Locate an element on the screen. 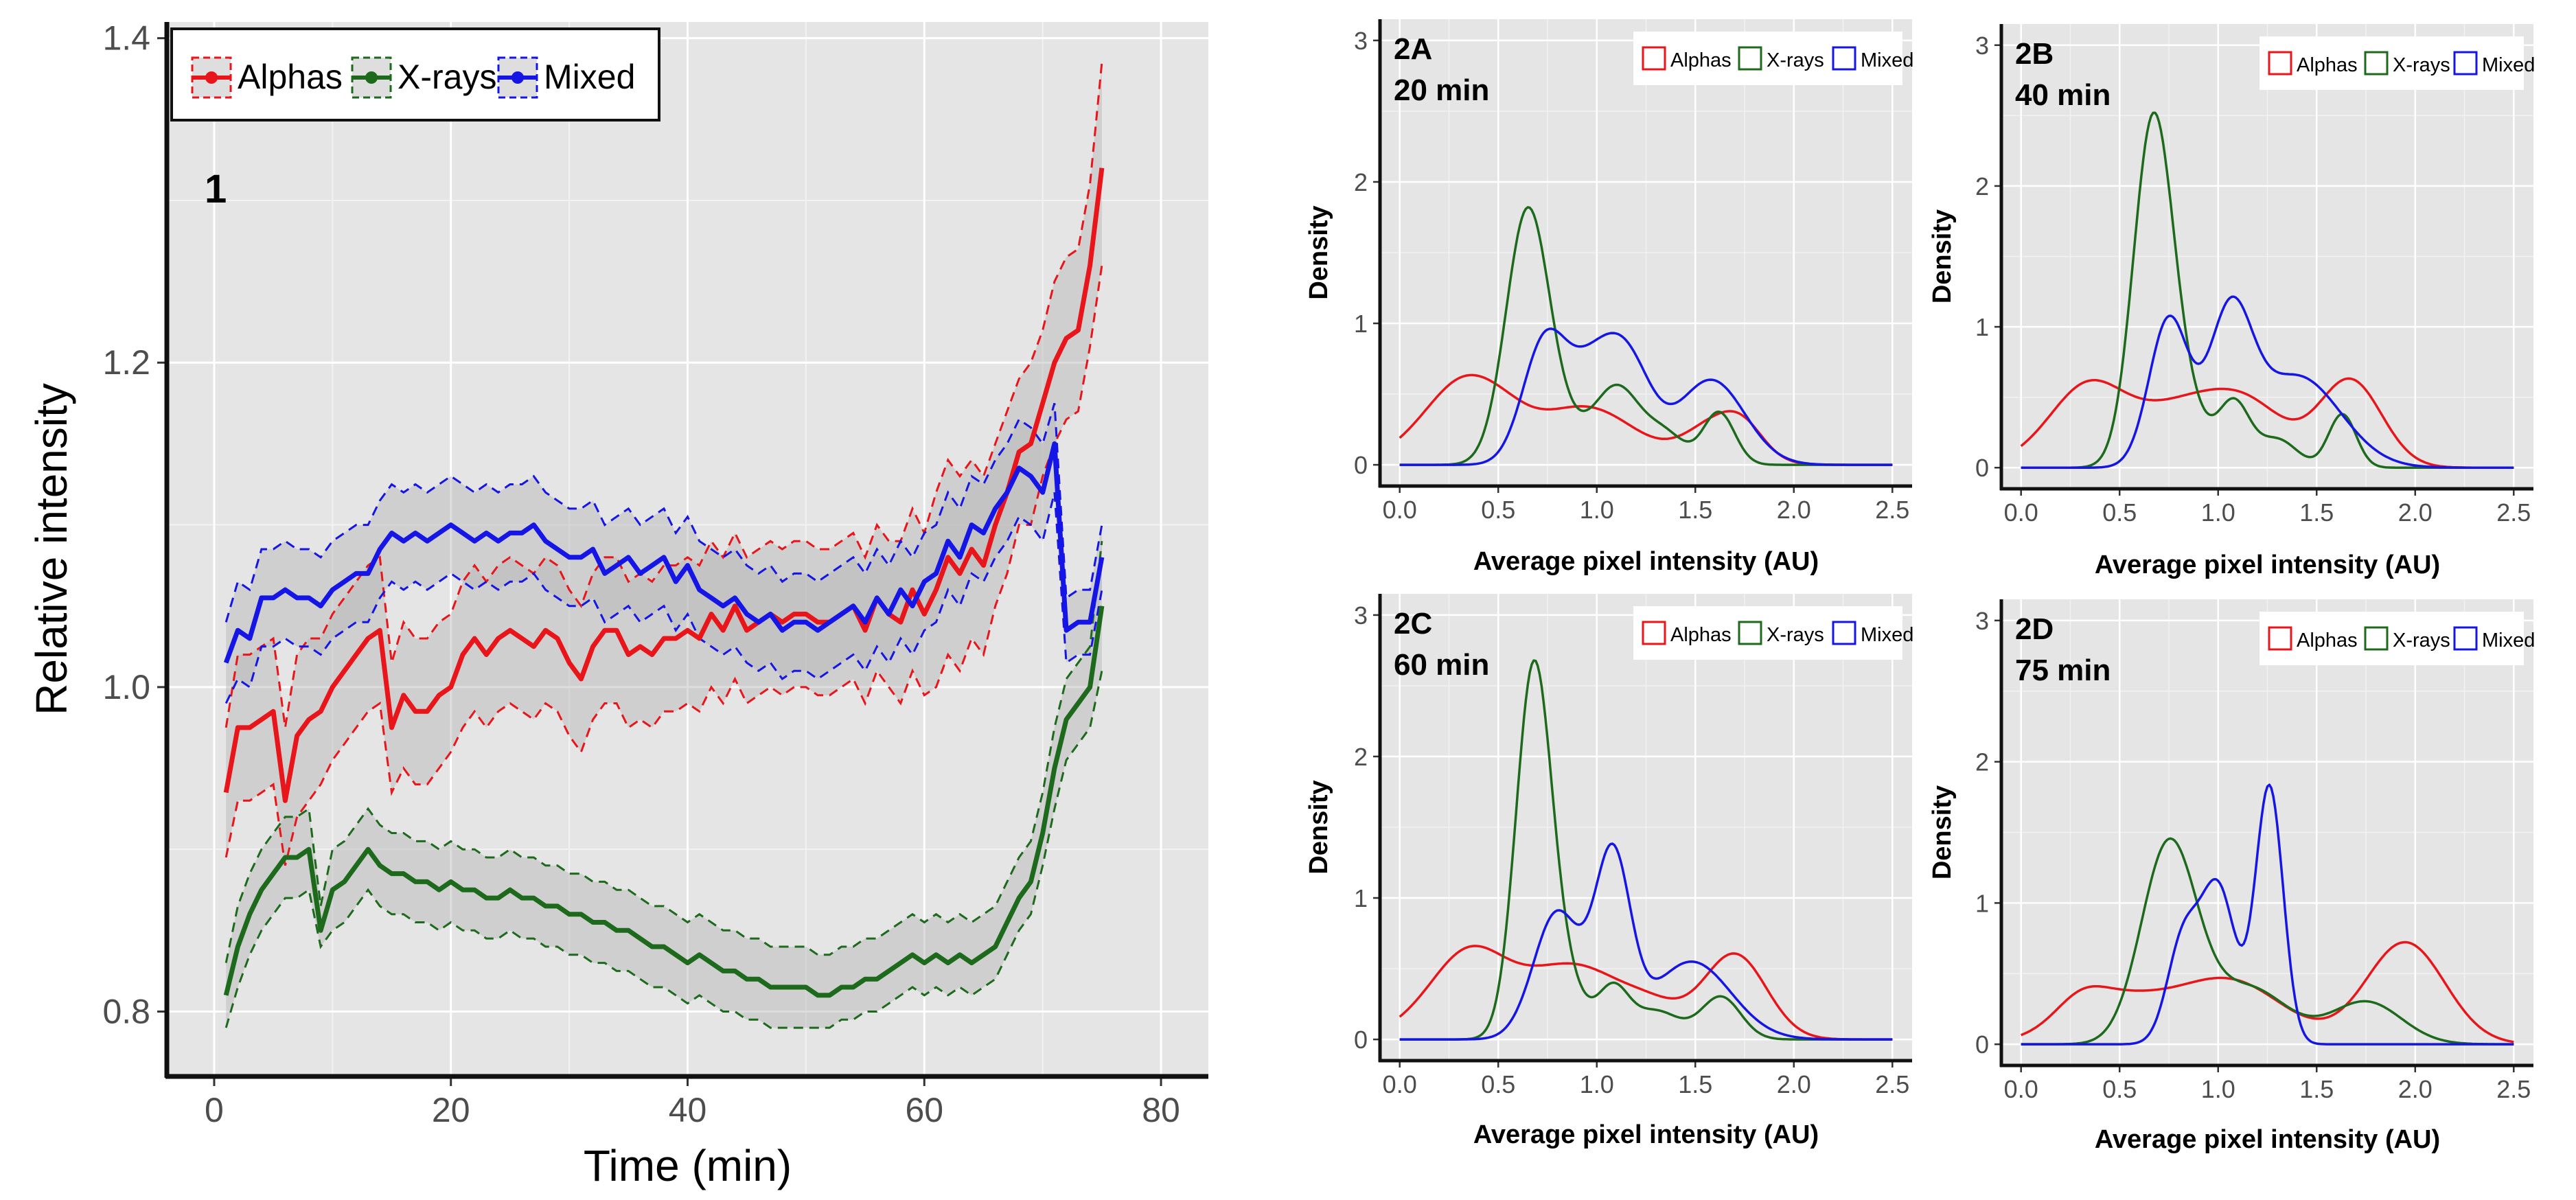 This screenshot has height=1200, width=2576. ribbon-mixed is located at coordinates (664, 554).